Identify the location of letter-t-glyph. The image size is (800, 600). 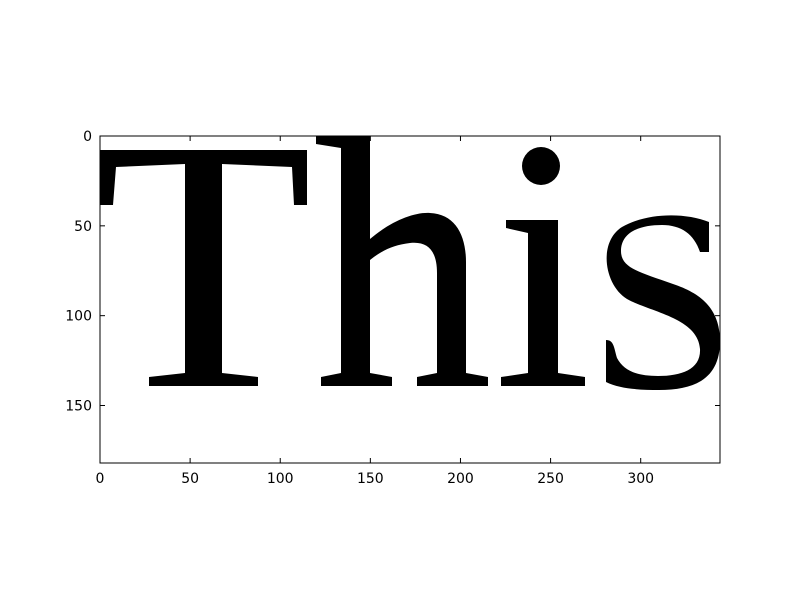
(203, 268).